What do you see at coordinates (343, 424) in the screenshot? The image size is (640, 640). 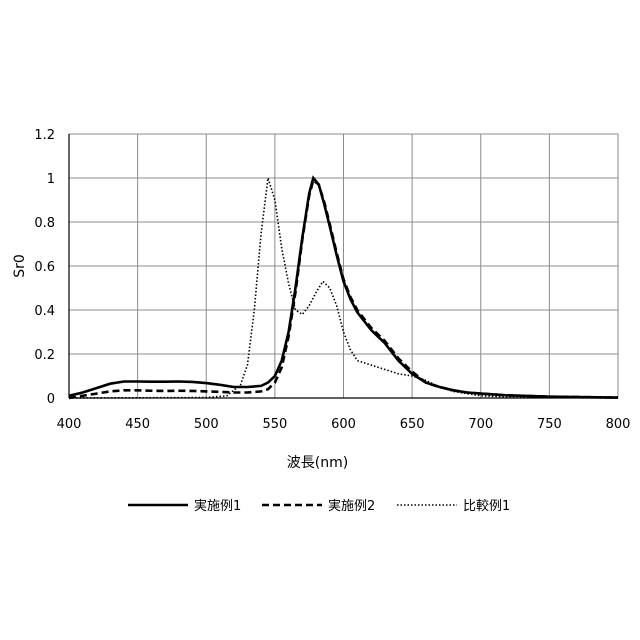 I see `x-tick-label: 600` at bounding box center [343, 424].